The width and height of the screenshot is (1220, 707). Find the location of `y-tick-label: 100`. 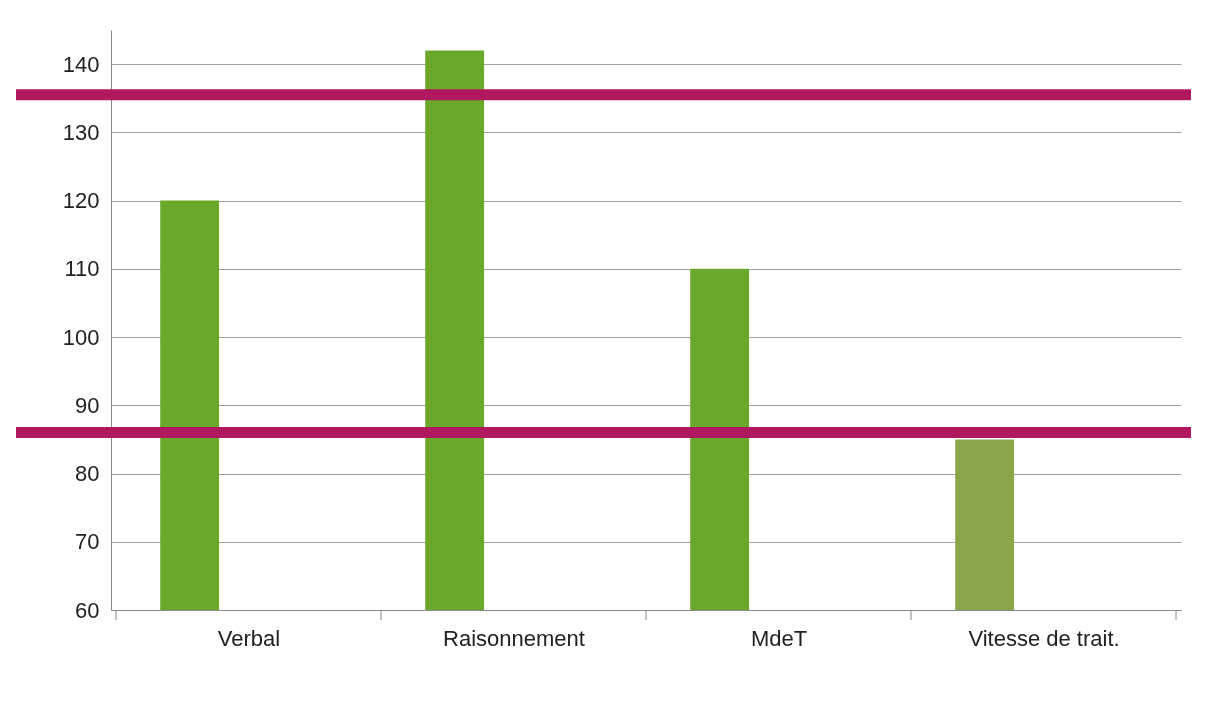

y-tick-label: 100 is located at coordinates (81, 337).